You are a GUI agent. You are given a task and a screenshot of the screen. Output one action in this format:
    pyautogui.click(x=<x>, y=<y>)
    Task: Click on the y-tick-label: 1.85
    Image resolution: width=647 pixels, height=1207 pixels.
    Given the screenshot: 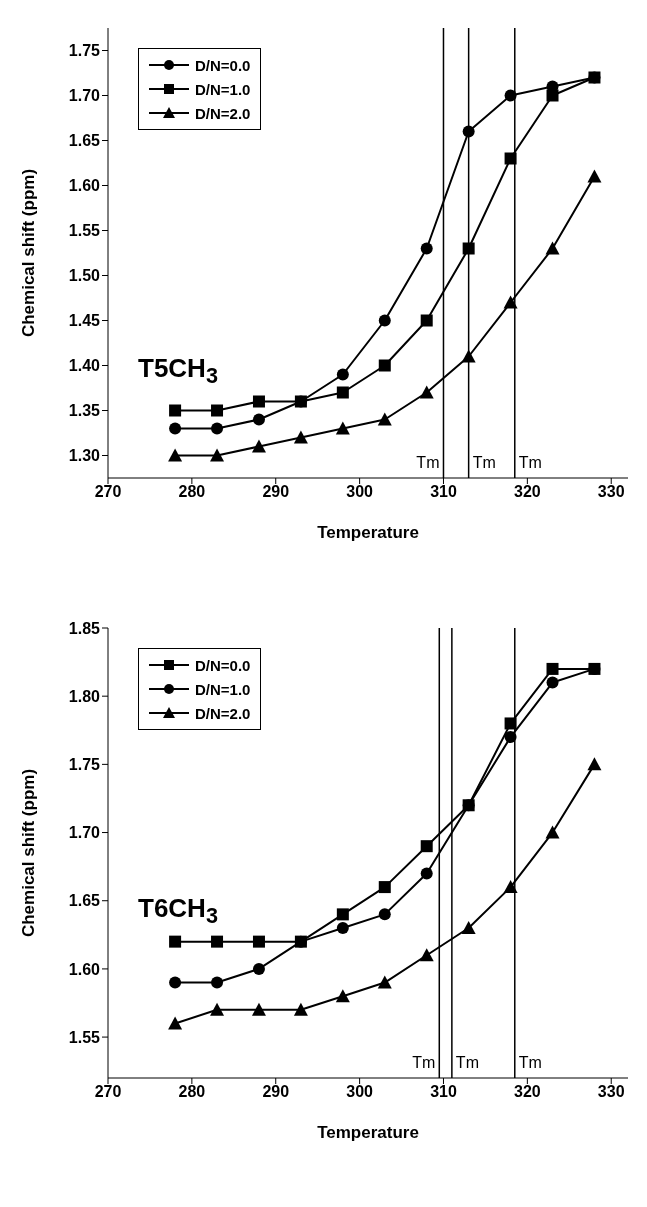 What is the action you would take?
    pyautogui.click(x=84, y=628)
    